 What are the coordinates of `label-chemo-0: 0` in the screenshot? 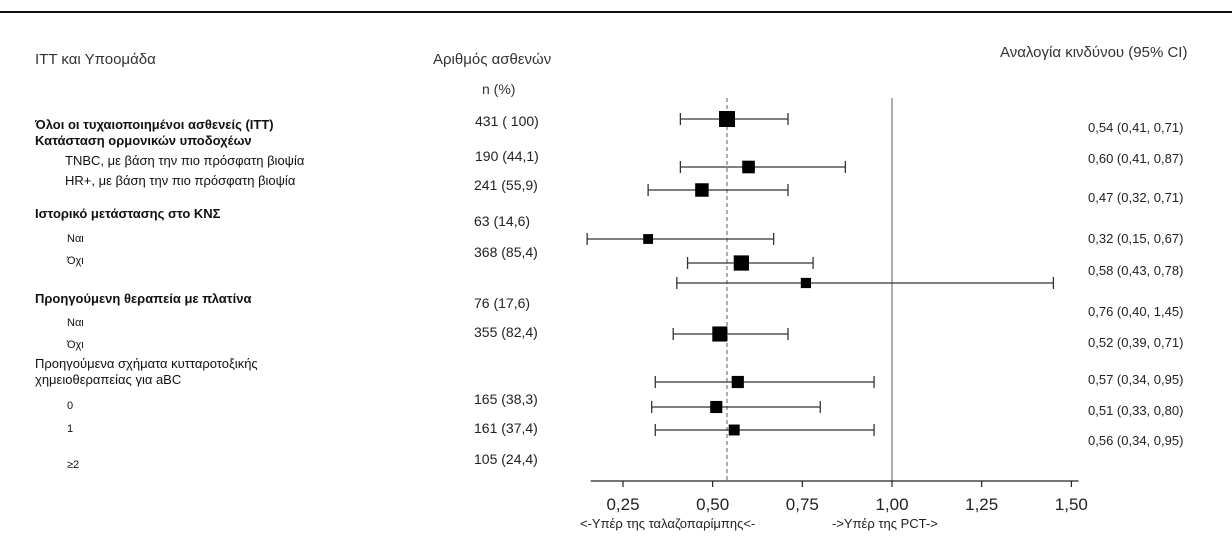 It's located at (70, 406).